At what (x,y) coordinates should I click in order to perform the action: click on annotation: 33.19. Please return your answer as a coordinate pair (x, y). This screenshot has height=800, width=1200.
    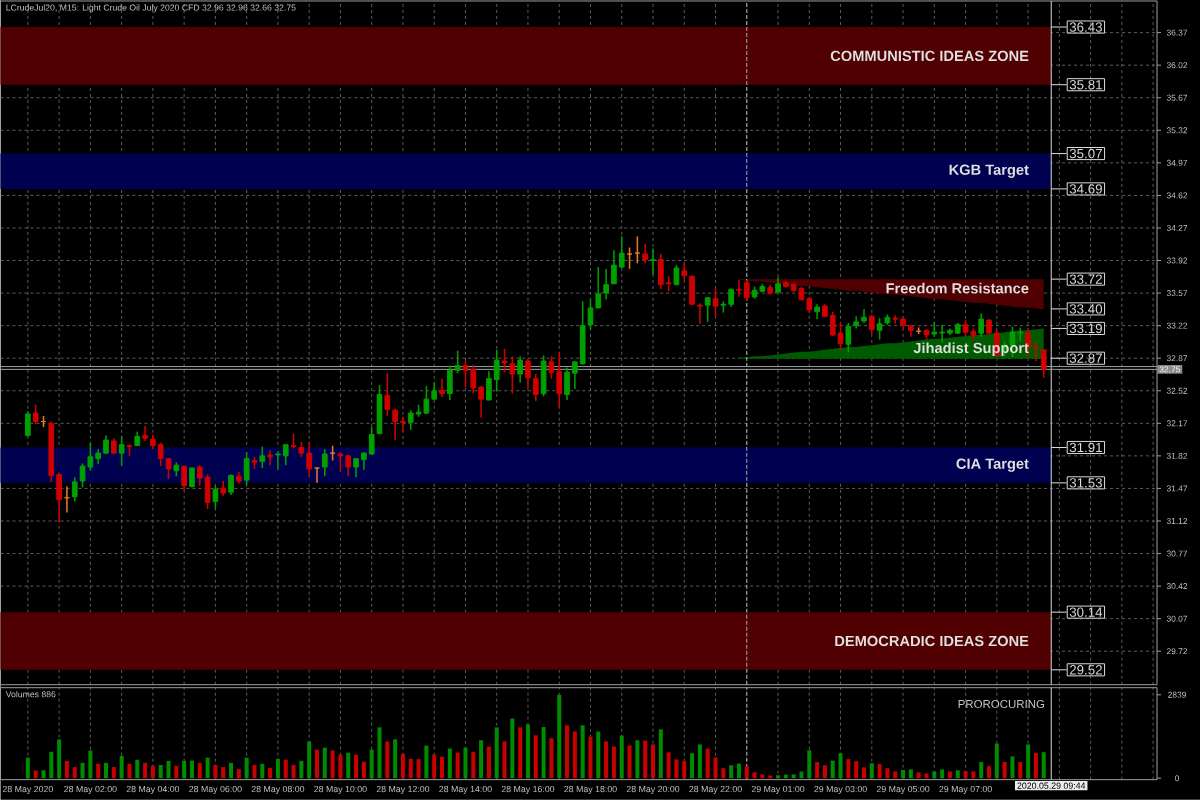
    Looking at the image, I should click on (1085, 328).